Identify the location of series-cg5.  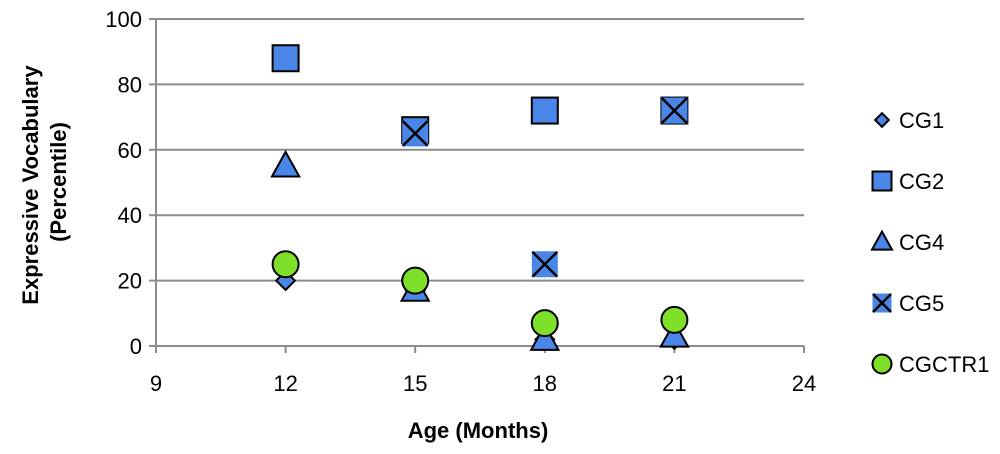
(544, 187).